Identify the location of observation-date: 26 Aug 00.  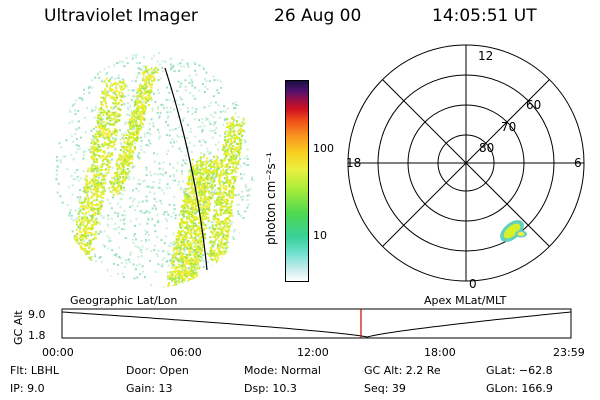
(318, 16).